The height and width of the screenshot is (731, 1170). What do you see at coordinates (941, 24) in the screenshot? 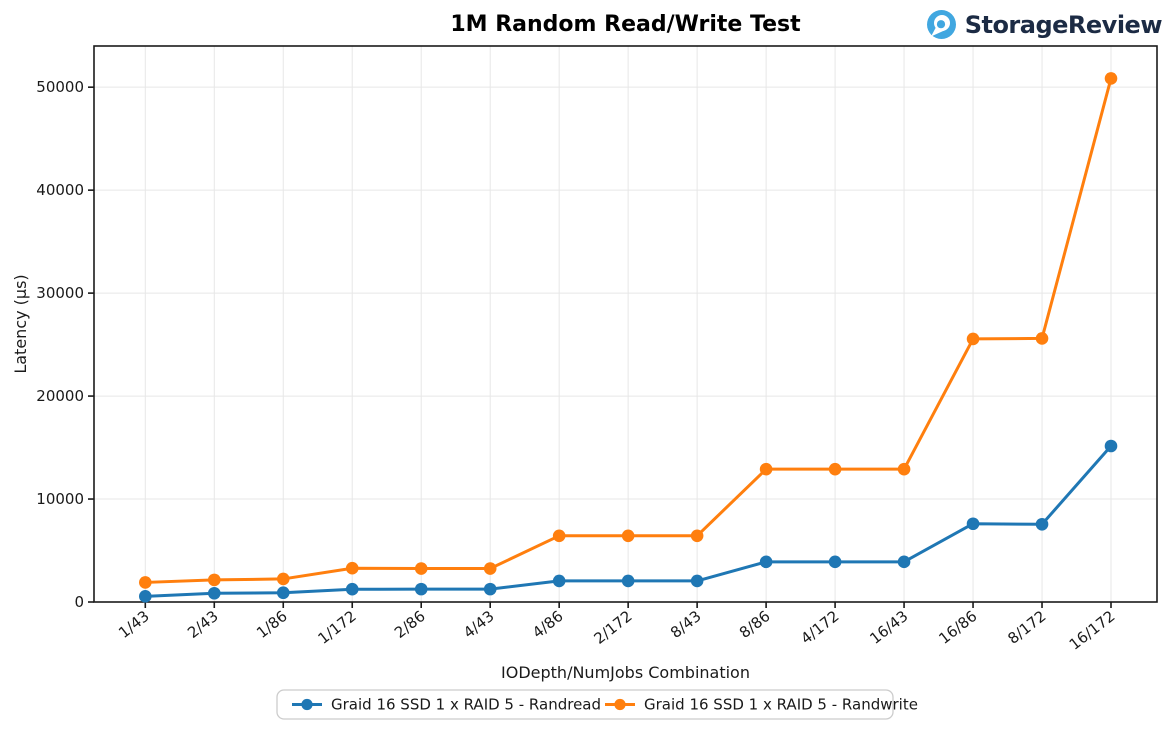
I see `storagereview-logo-icon` at bounding box center [941, 24].